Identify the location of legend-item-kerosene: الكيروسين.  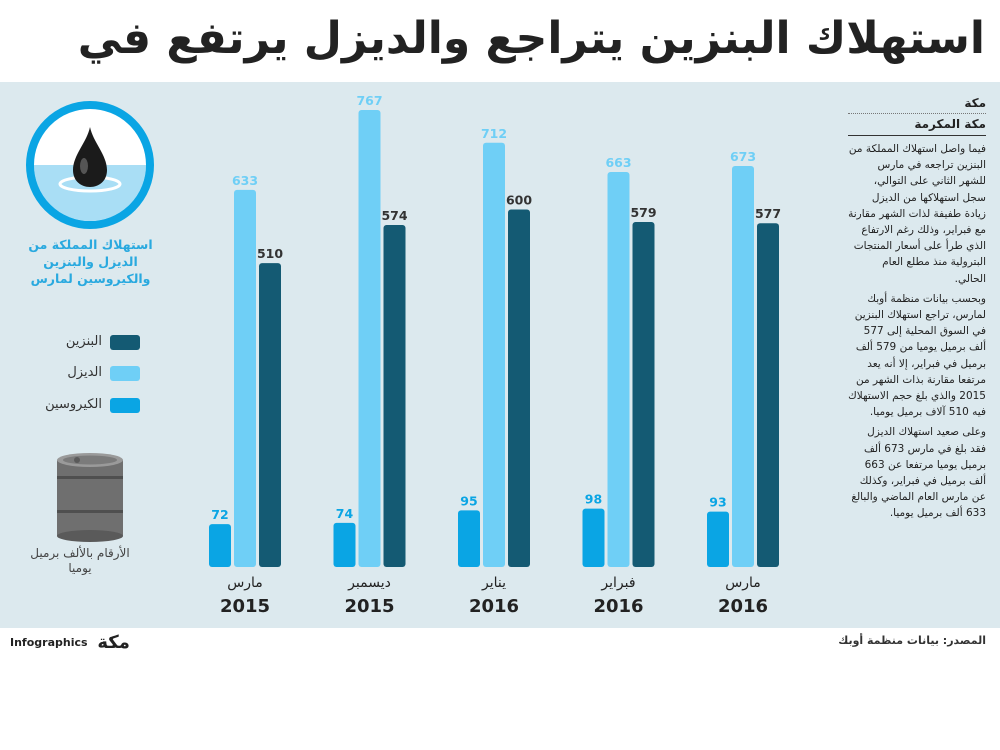
(85, 406).